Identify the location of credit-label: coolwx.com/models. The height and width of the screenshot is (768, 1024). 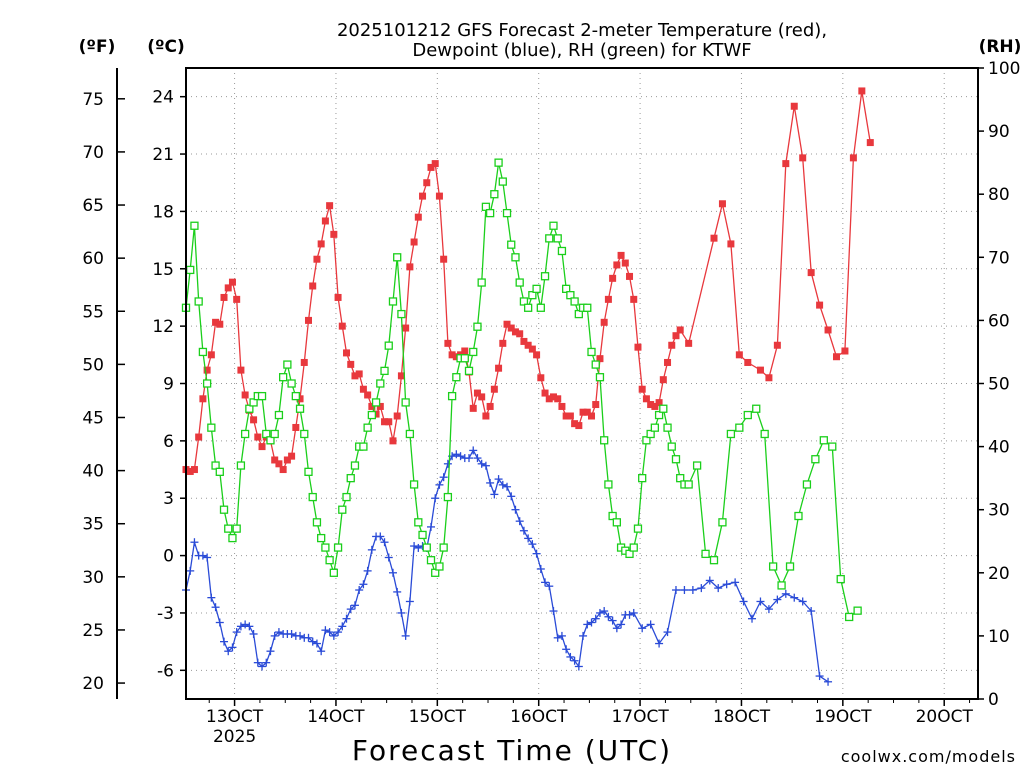
(928, 756).